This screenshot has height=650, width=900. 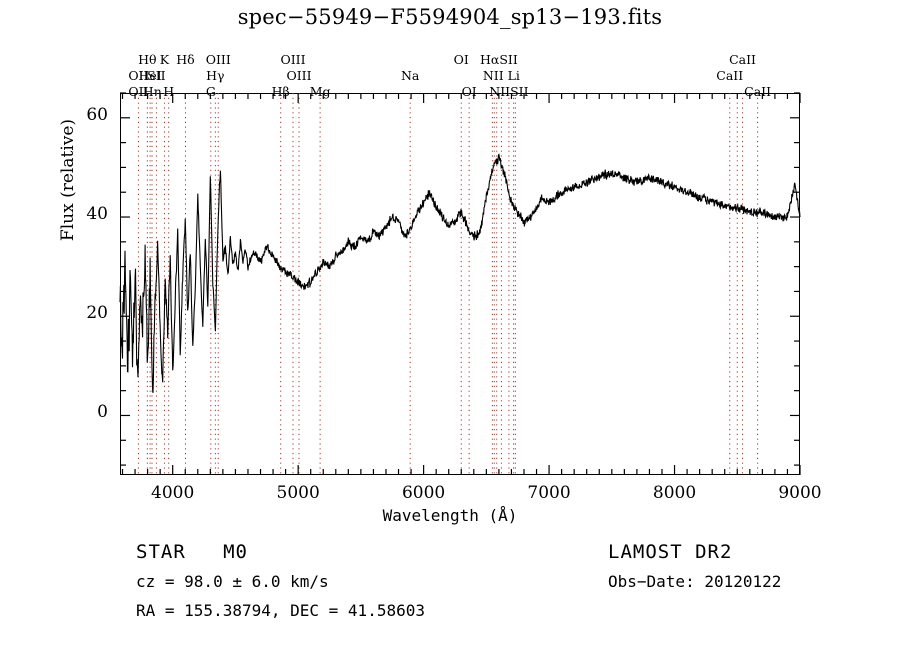 I want to click on y-tick-label: 60, so click(x=97, y=114).